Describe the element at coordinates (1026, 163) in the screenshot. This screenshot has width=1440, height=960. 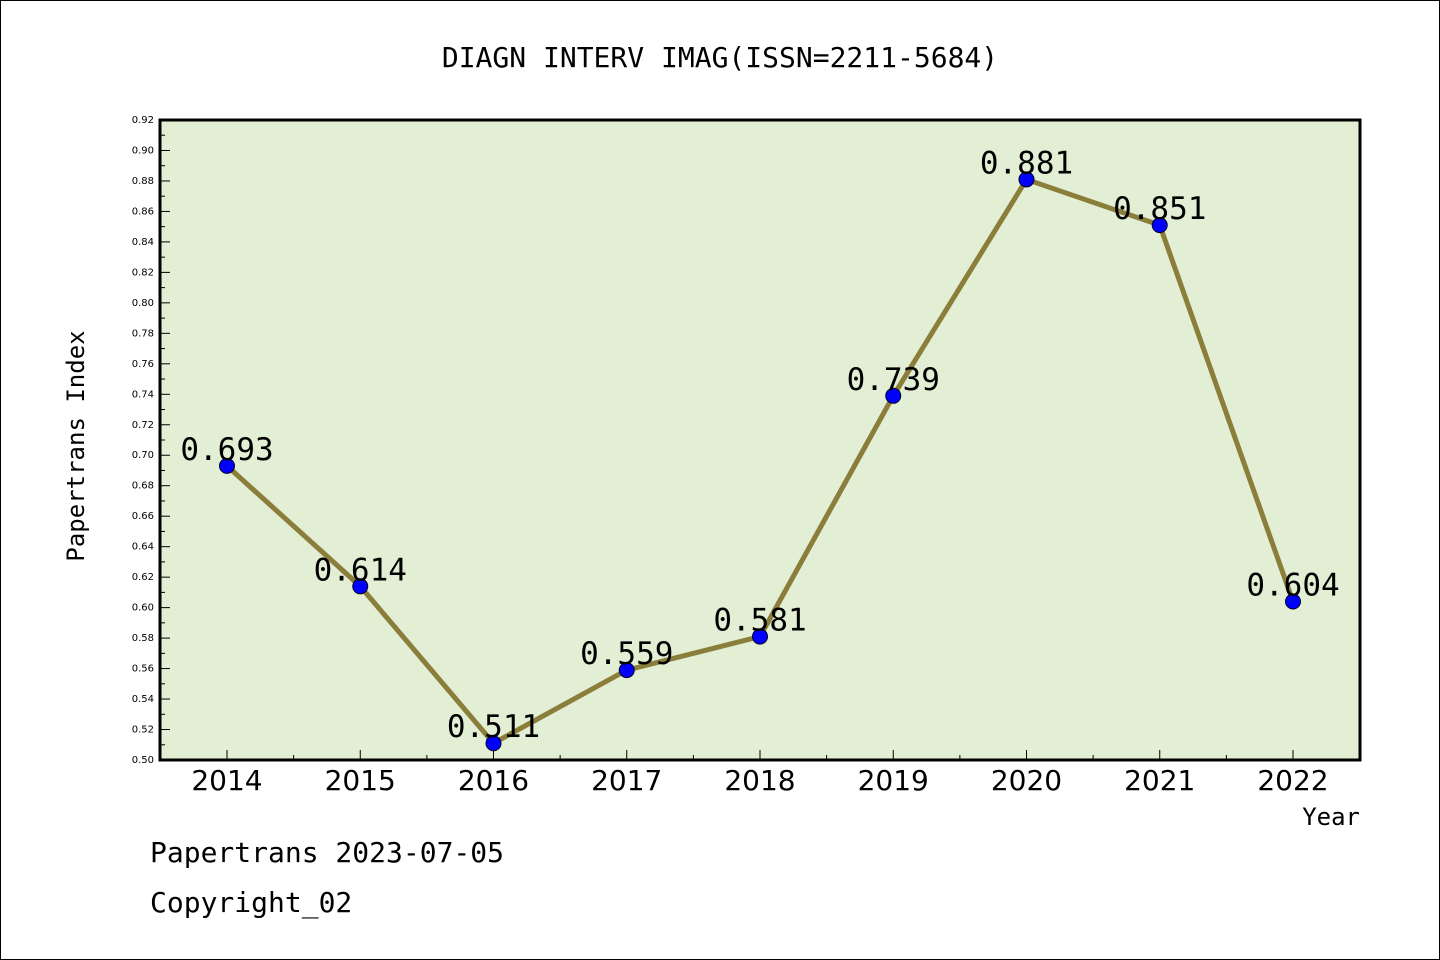
I see `data-label: 0.881` at that location.